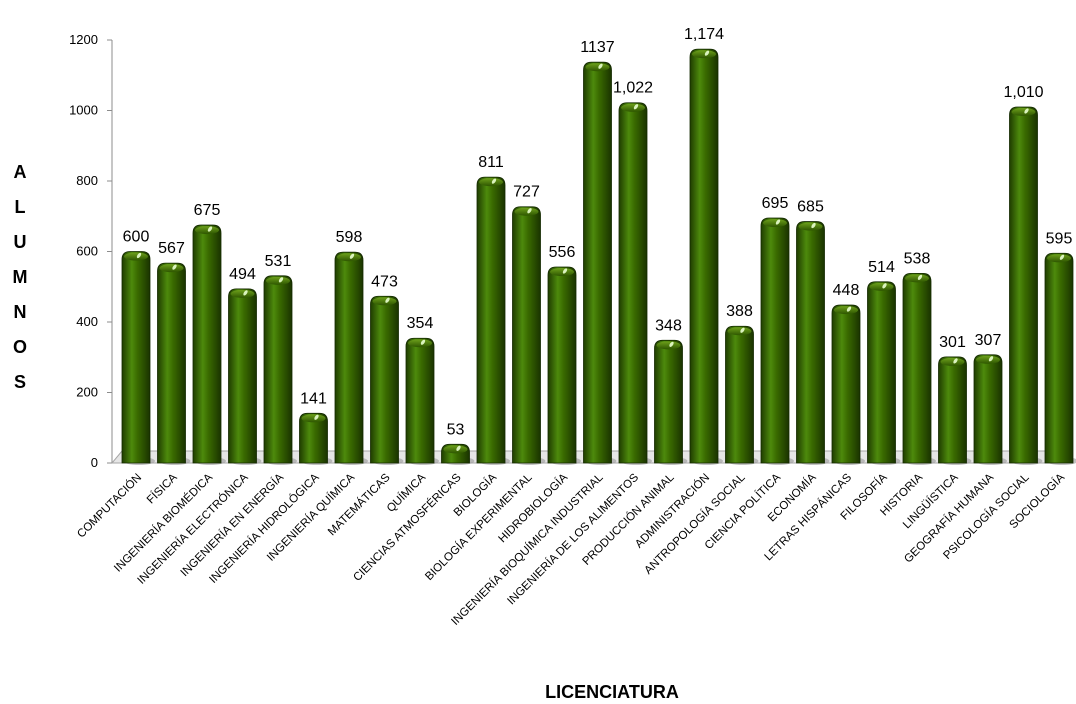  I want to click on y-tick-label: 600, so click(87, 251).